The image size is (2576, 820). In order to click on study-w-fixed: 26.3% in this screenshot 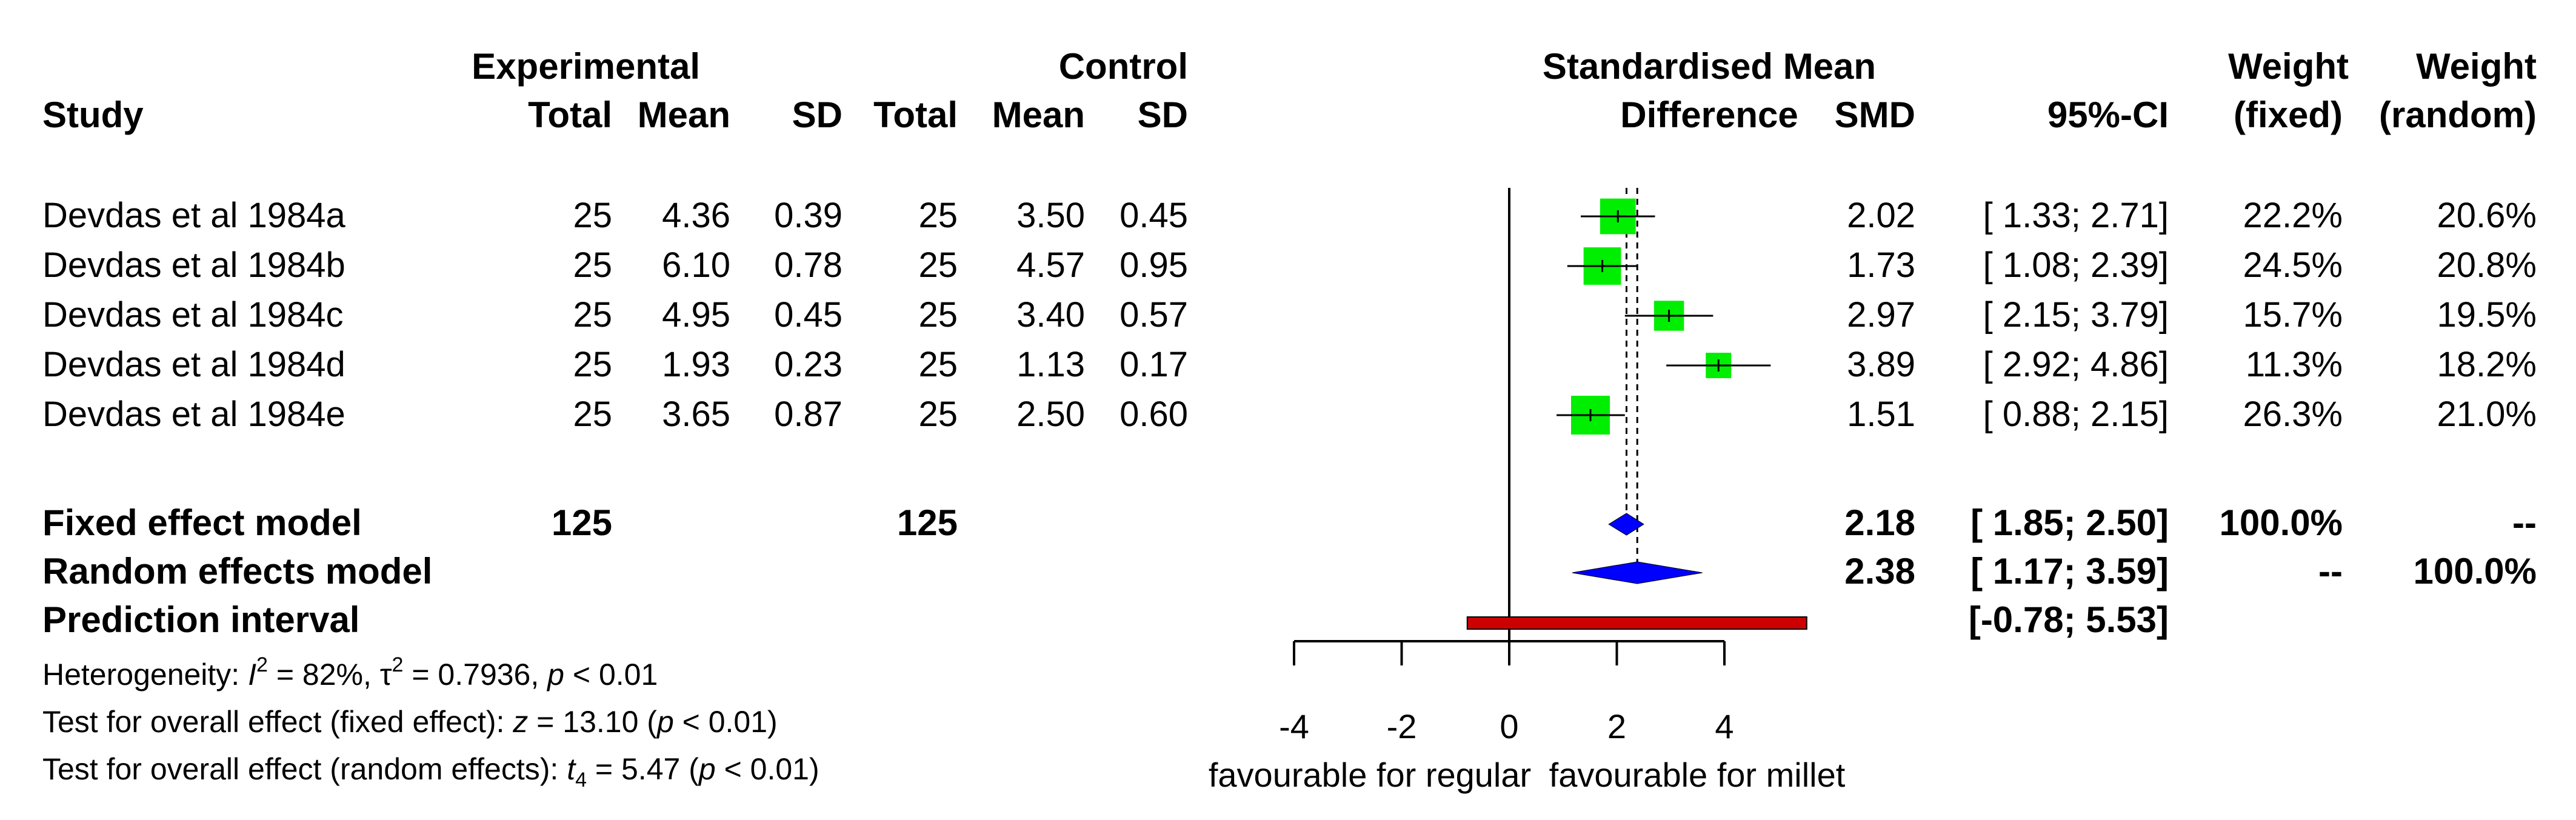, I will do `click(2293, 414)`.